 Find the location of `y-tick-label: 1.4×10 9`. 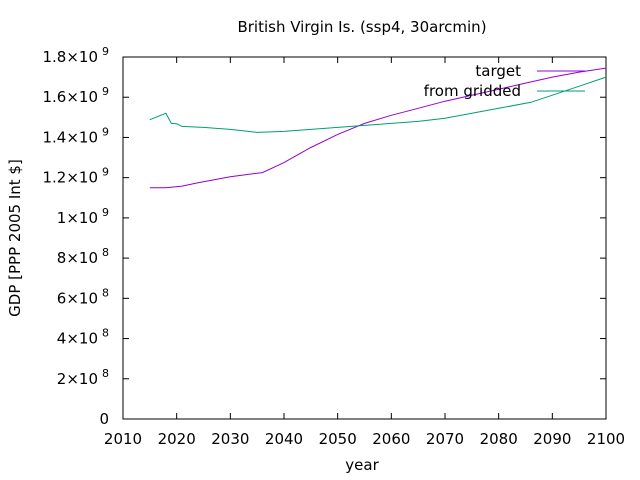

y-tick-label: 1.4×10 9 is located at coordinates (75, 135).